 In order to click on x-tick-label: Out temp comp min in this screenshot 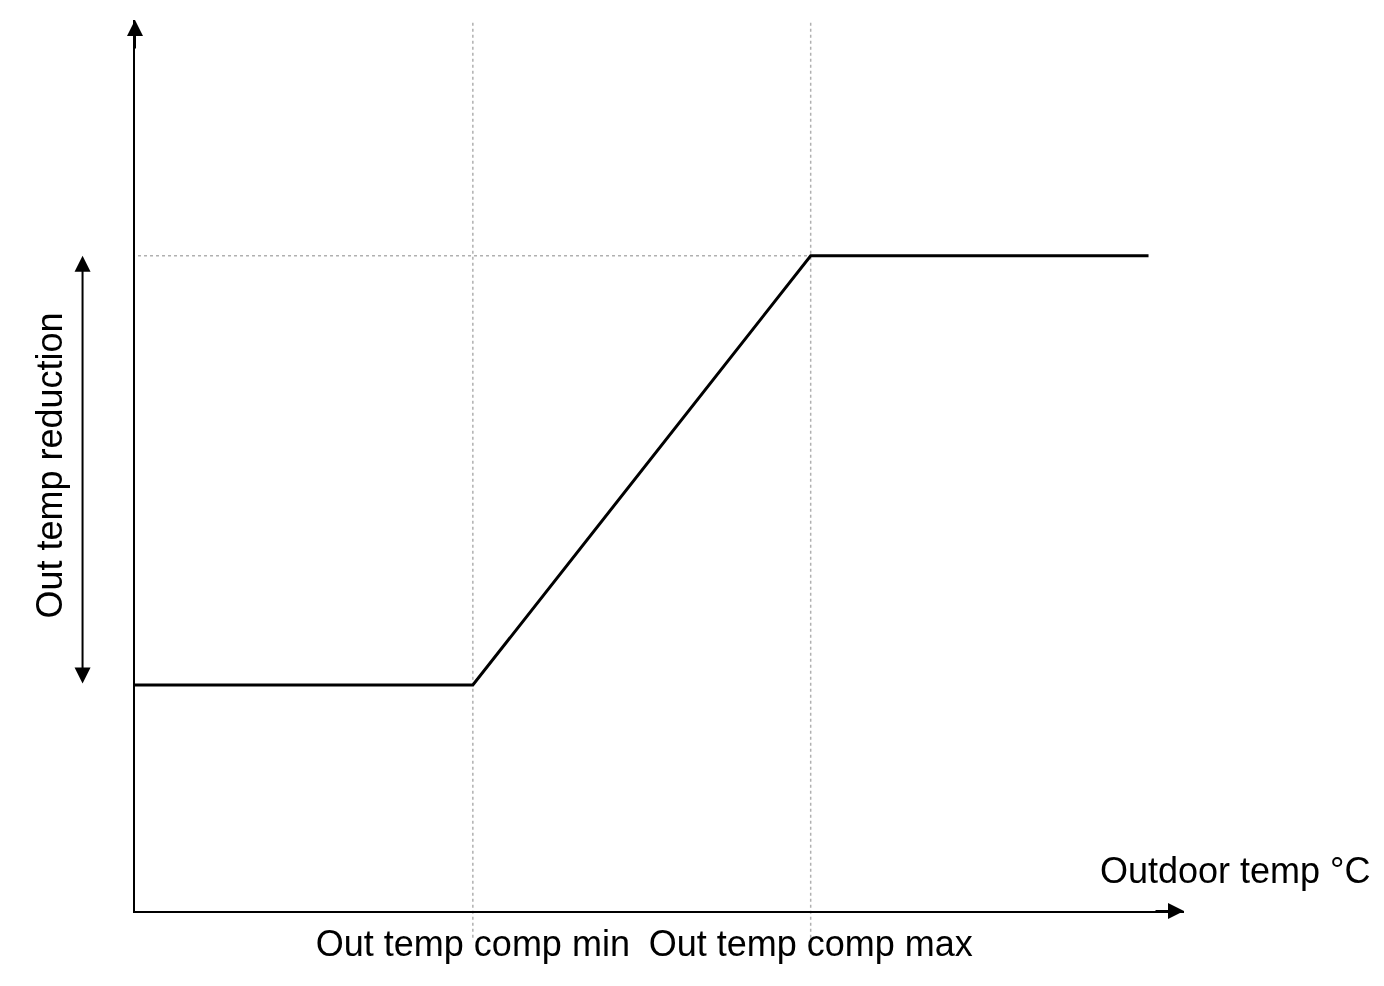, I will do `click(472, 943)`.